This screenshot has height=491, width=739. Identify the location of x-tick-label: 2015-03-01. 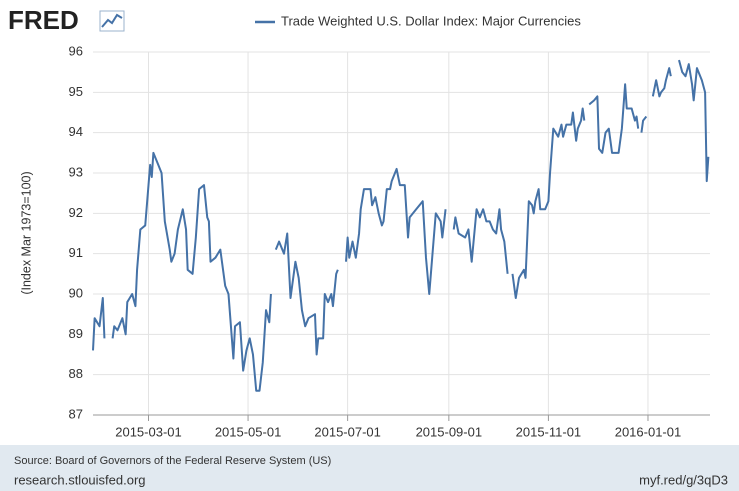
(148, 431).